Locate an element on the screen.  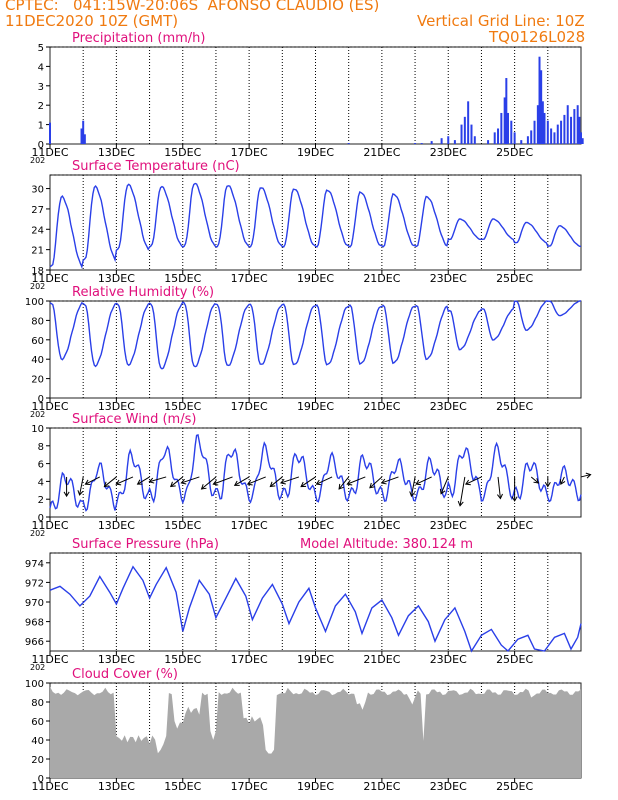
panel-3-year-fragment: 202 is located at coordinates (37, 533).